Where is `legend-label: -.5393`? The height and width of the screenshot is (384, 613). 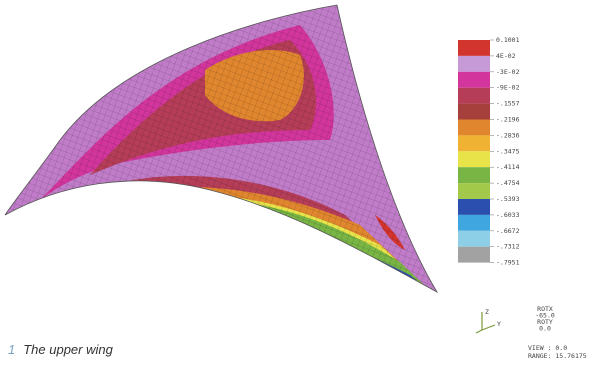
legend-label: -.5393 is located at coordinates (508, 199).